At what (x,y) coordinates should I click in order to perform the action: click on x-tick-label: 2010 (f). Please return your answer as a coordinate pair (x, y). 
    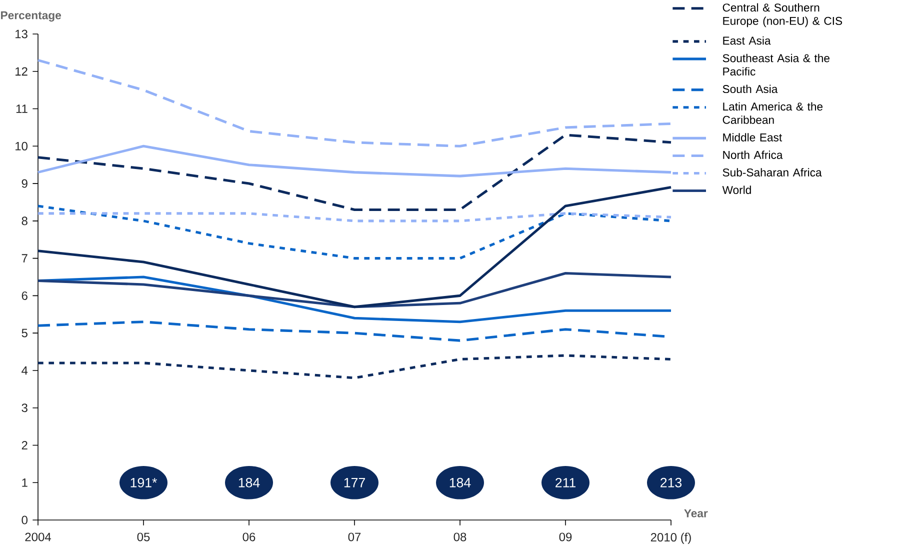
    Looking at the image, I should click on (670, 538).